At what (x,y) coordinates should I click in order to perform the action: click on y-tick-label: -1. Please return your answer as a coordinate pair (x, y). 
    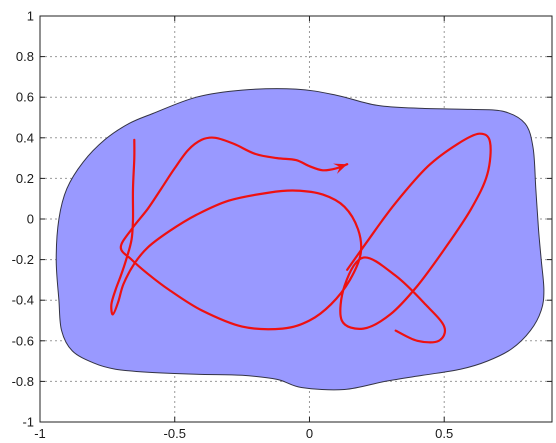
    Looking at the image, I should click on (28, 422).